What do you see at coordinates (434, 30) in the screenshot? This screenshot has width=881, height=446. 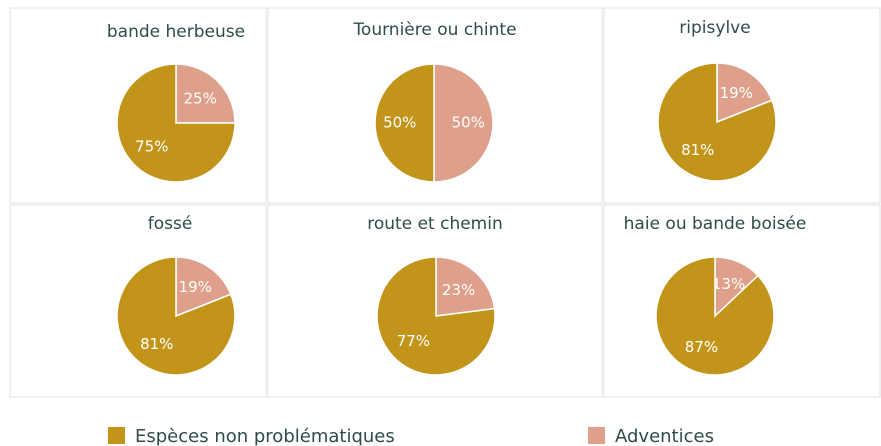 I see `chart-title: Tournière ou chinte` at bounding box center [434, 30].